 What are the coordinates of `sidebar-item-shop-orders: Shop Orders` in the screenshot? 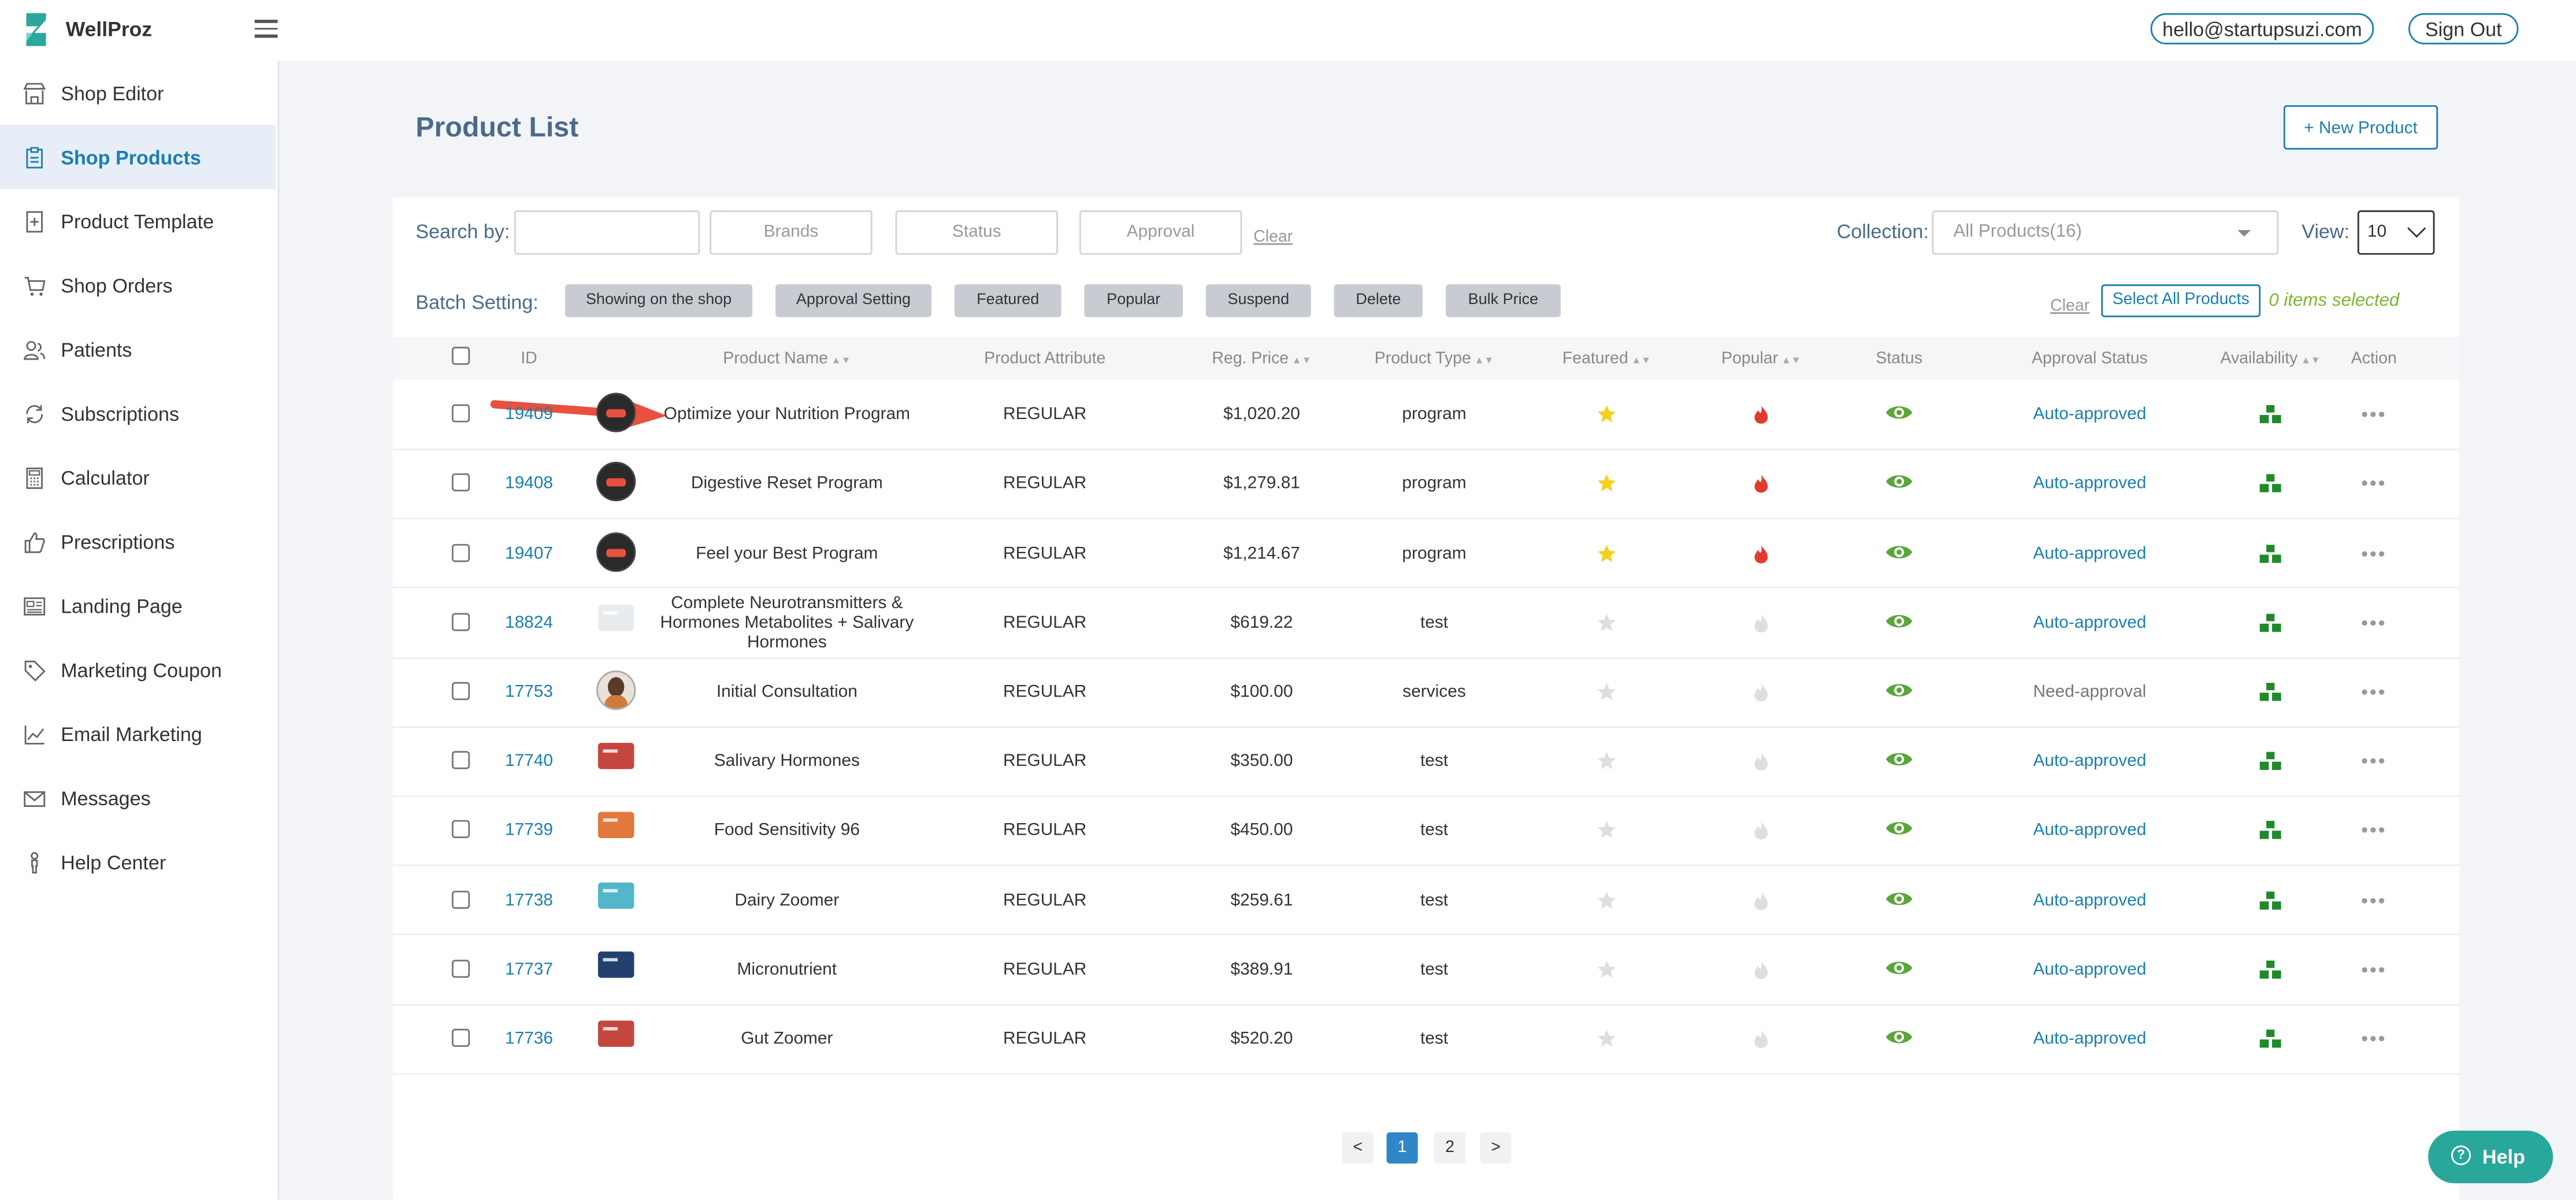 It's located at (138, 285).